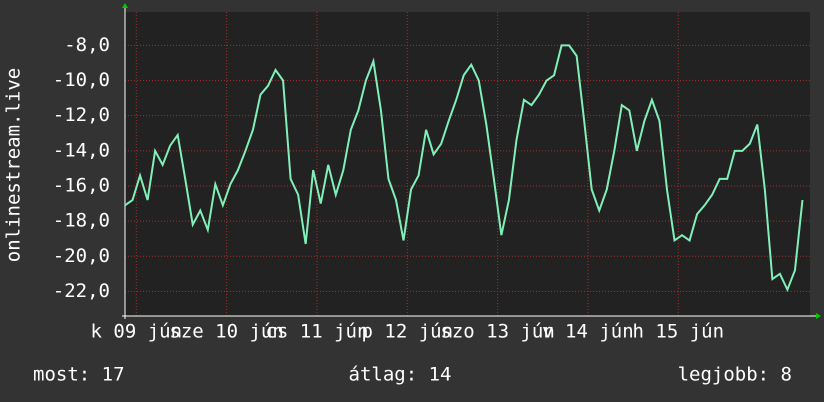 This screenshot has height=402, width=824. Describe the element at coordinates (81, 115) in the screenshot. I see `y-tick-label: -12,0` at that location.